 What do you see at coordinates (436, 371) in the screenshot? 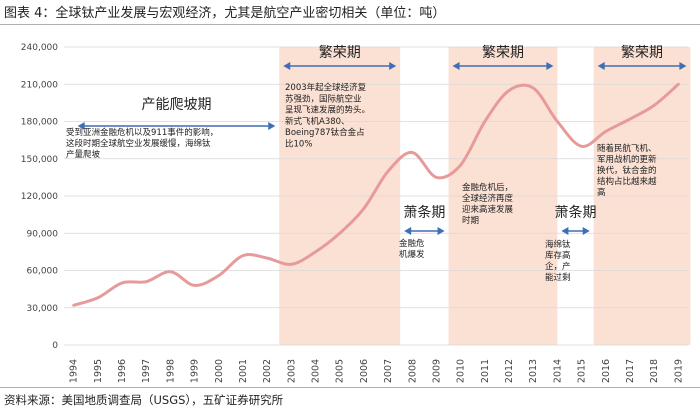
I see `x-tick-label: 2009` at bounding box center [436, 371].